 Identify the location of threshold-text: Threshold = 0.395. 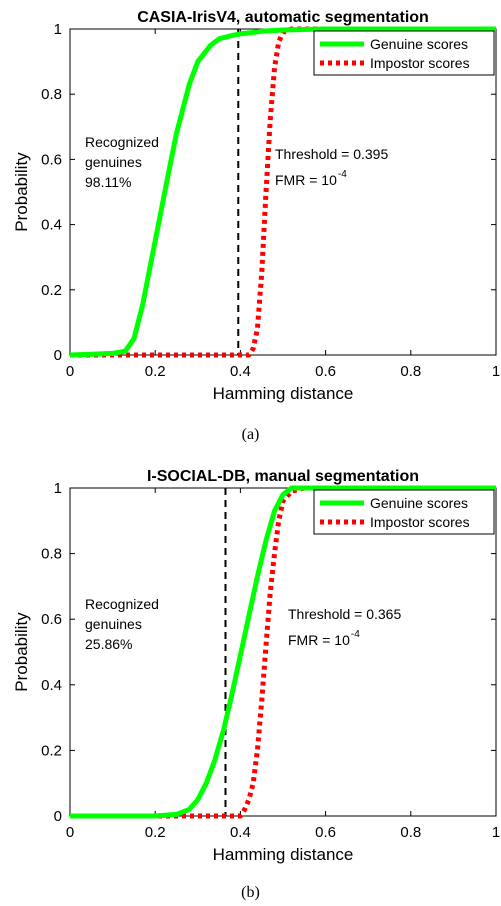
(331, 154).